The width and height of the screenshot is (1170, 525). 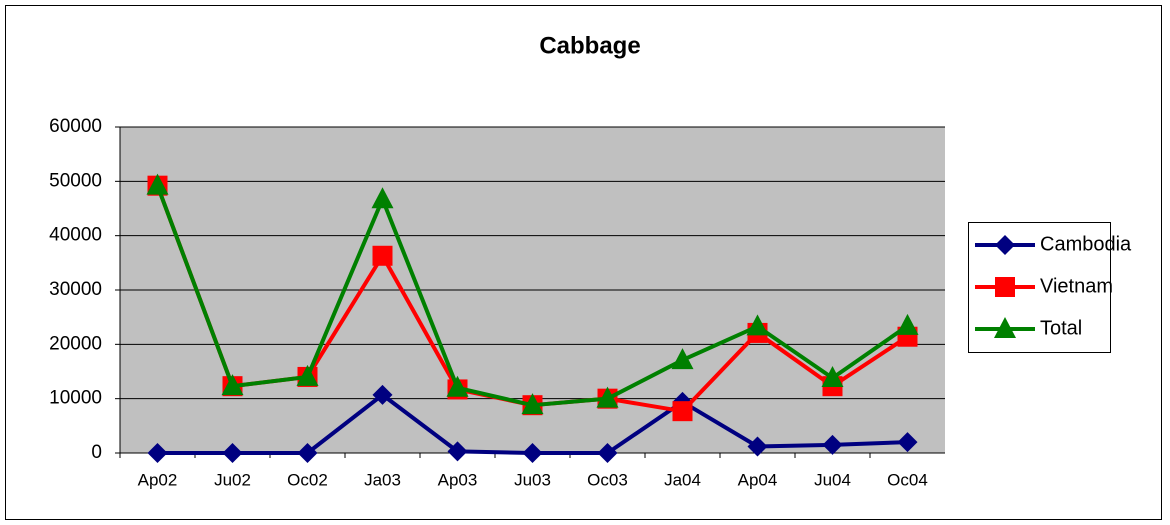 I want to click on y-tick-label: 40000, so click(x=75, y=235).